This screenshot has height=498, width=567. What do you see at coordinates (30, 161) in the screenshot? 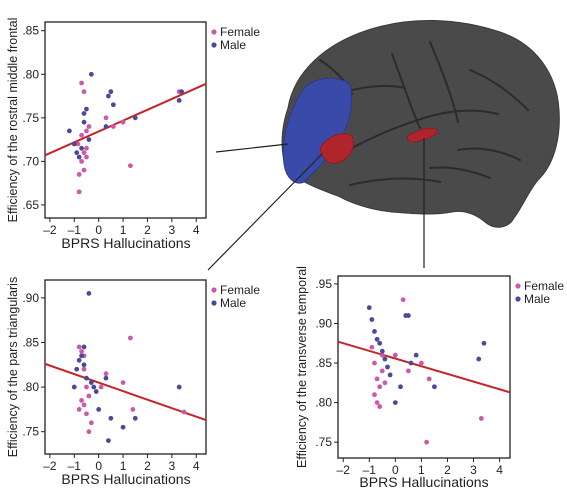
I see `y-tick-label: .70` at bounding box center [30, 161].